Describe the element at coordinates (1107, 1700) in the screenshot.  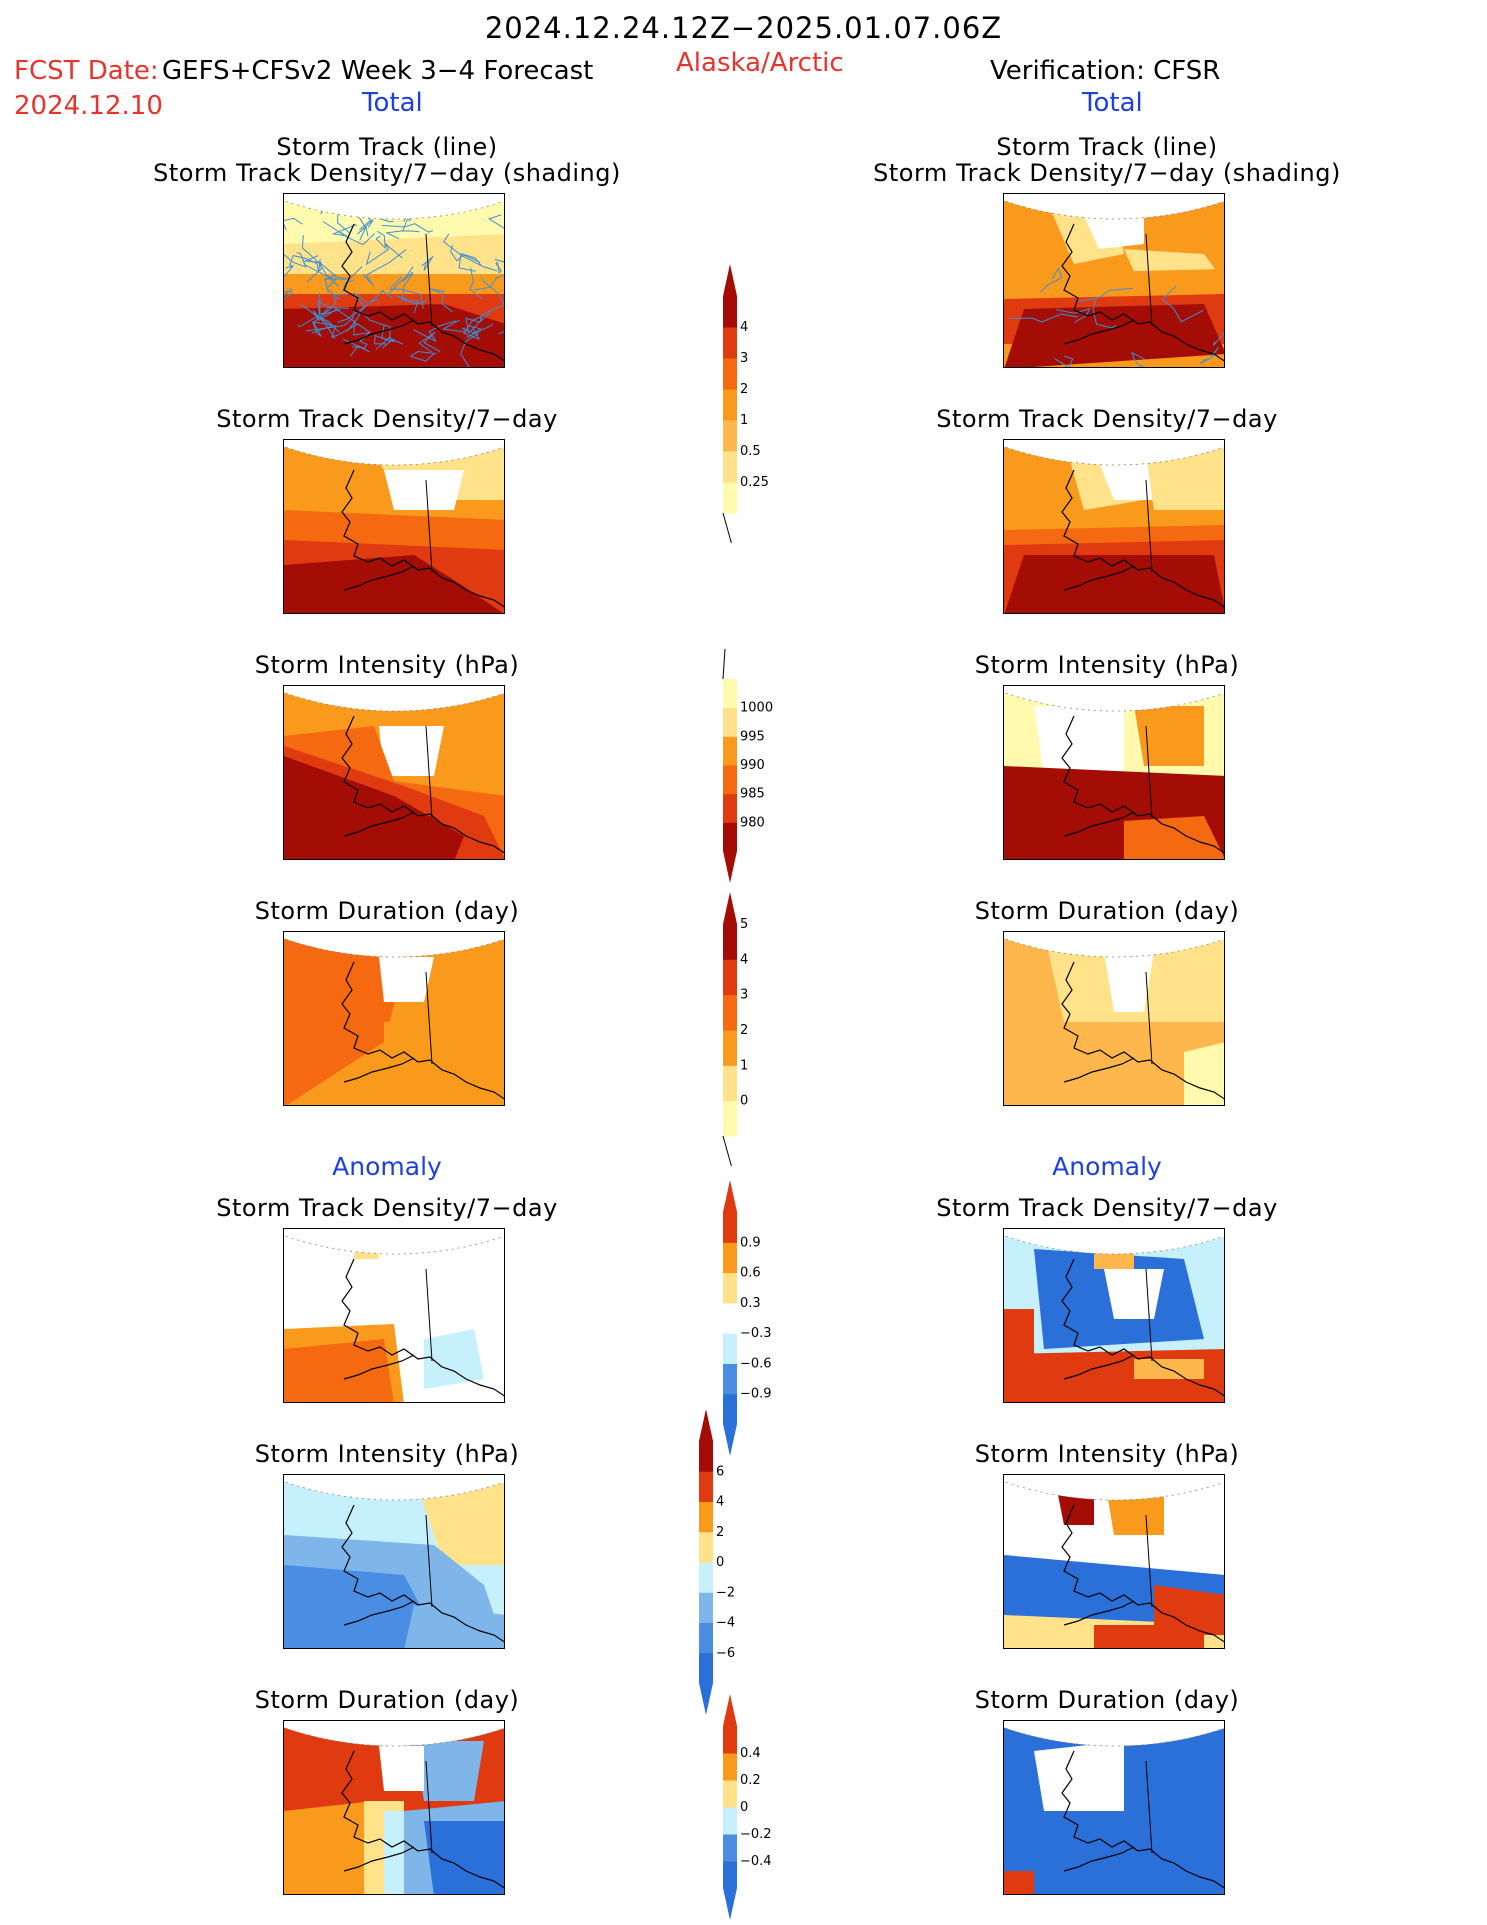
I see `right-duration-anom-title: Storm Duration (day)` at that location.